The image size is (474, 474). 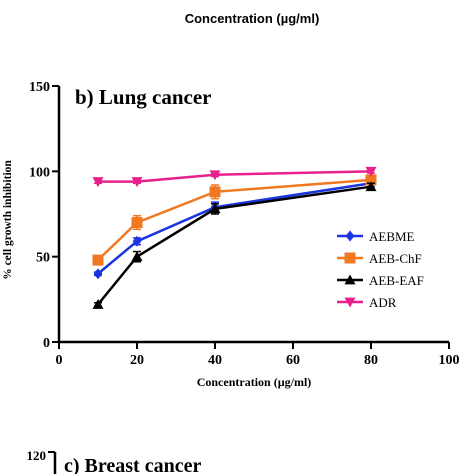 I want to click on legend-label: AEB-ChF, so click(x=395, y=258).